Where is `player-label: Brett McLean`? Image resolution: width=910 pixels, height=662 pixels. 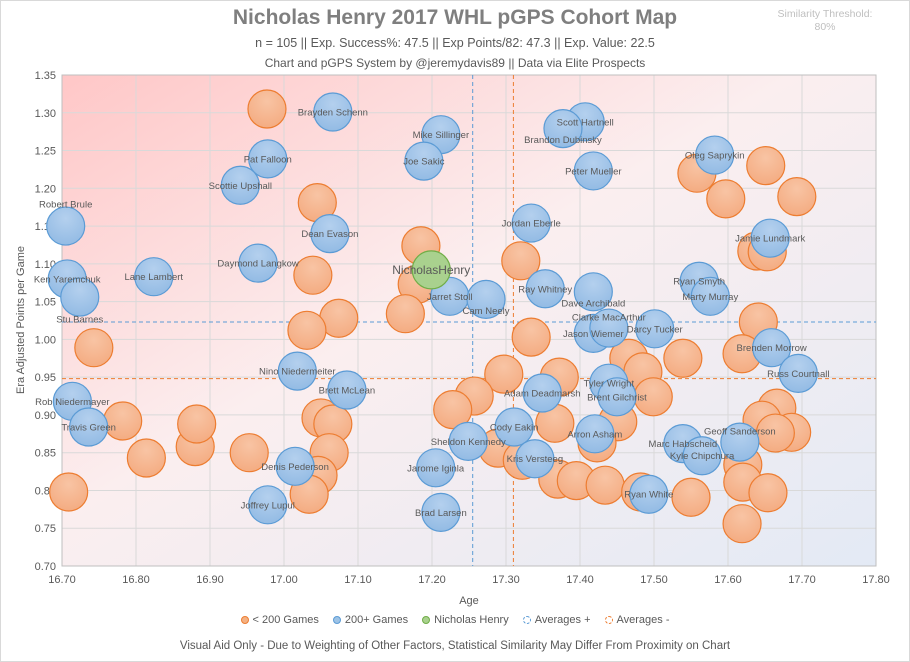 player-label: Brett McLean is located at coordinates (347, 390).